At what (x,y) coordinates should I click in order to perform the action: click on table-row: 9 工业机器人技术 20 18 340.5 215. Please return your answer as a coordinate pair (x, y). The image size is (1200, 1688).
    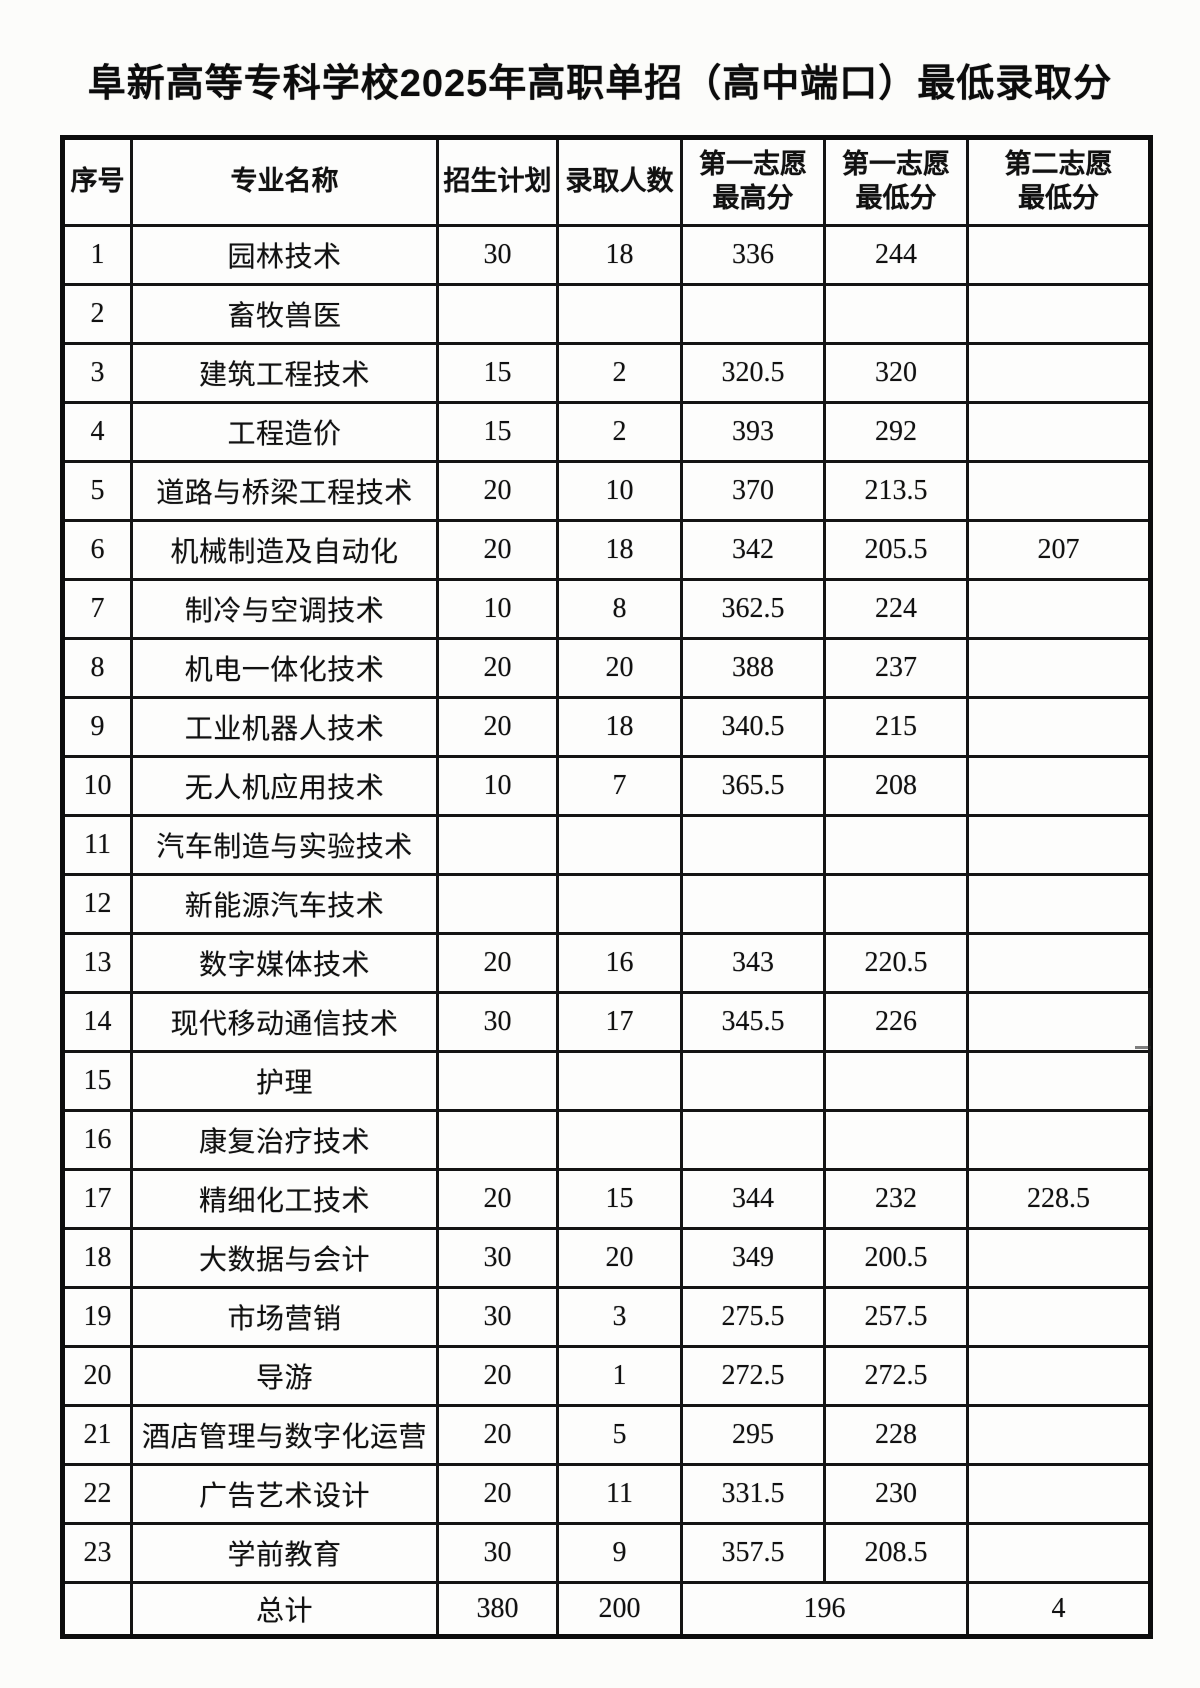
    Looking at the image, I should click on (606, 727).